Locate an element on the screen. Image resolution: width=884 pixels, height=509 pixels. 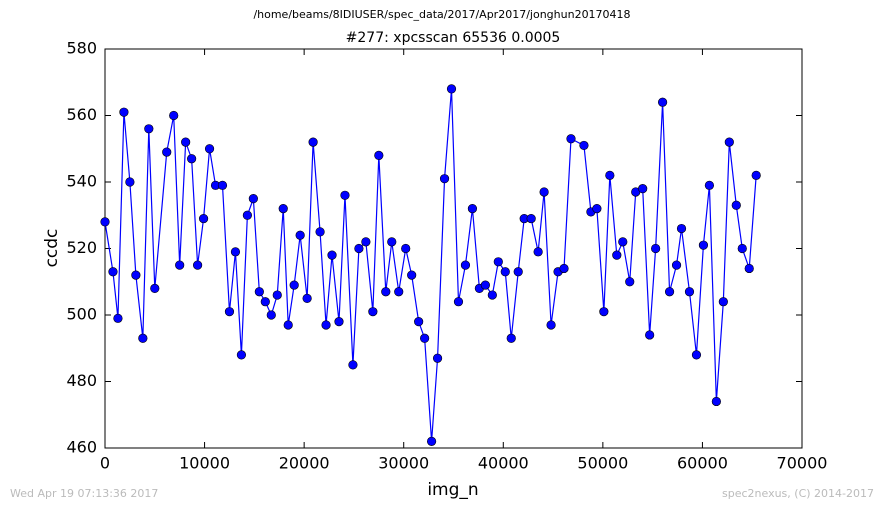
y-tick-label: 520 is located at coordinates (81, 247).